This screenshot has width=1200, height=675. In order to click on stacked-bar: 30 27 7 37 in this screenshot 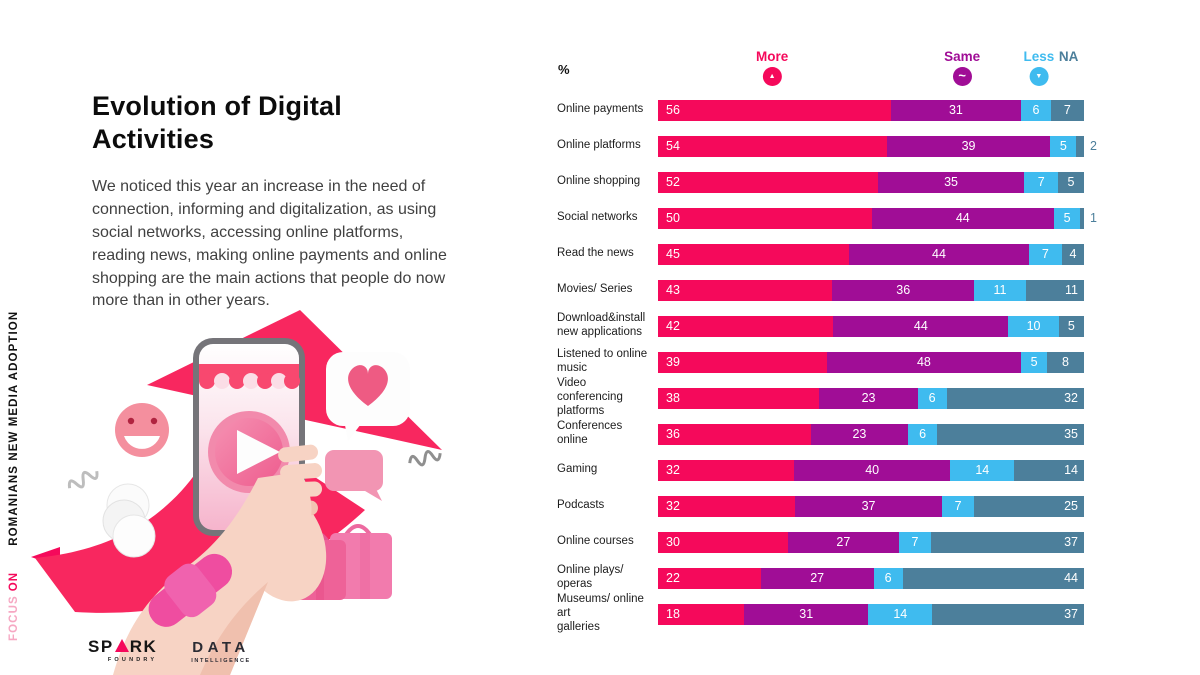, I will do `click(871, 542)`.